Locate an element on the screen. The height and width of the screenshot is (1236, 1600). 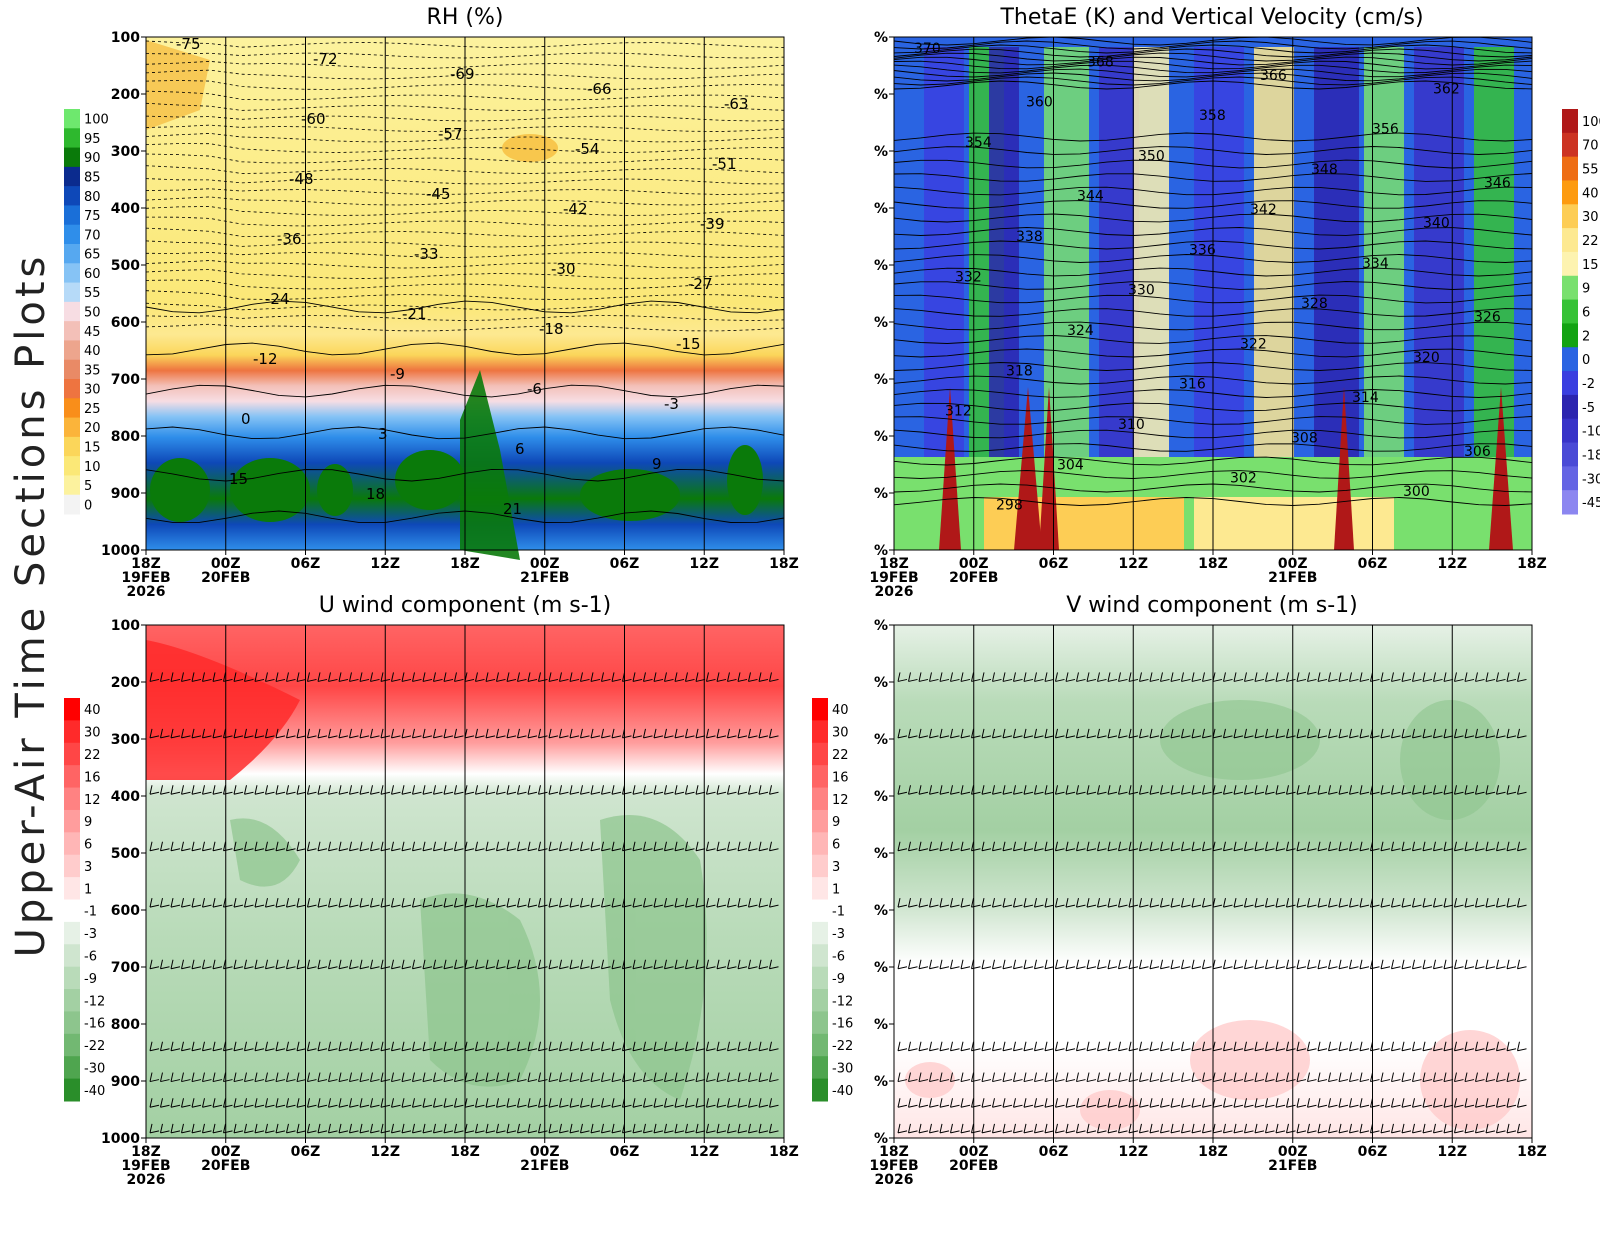
x-tick-label: 12Z is located at coordinates (385, 1152).